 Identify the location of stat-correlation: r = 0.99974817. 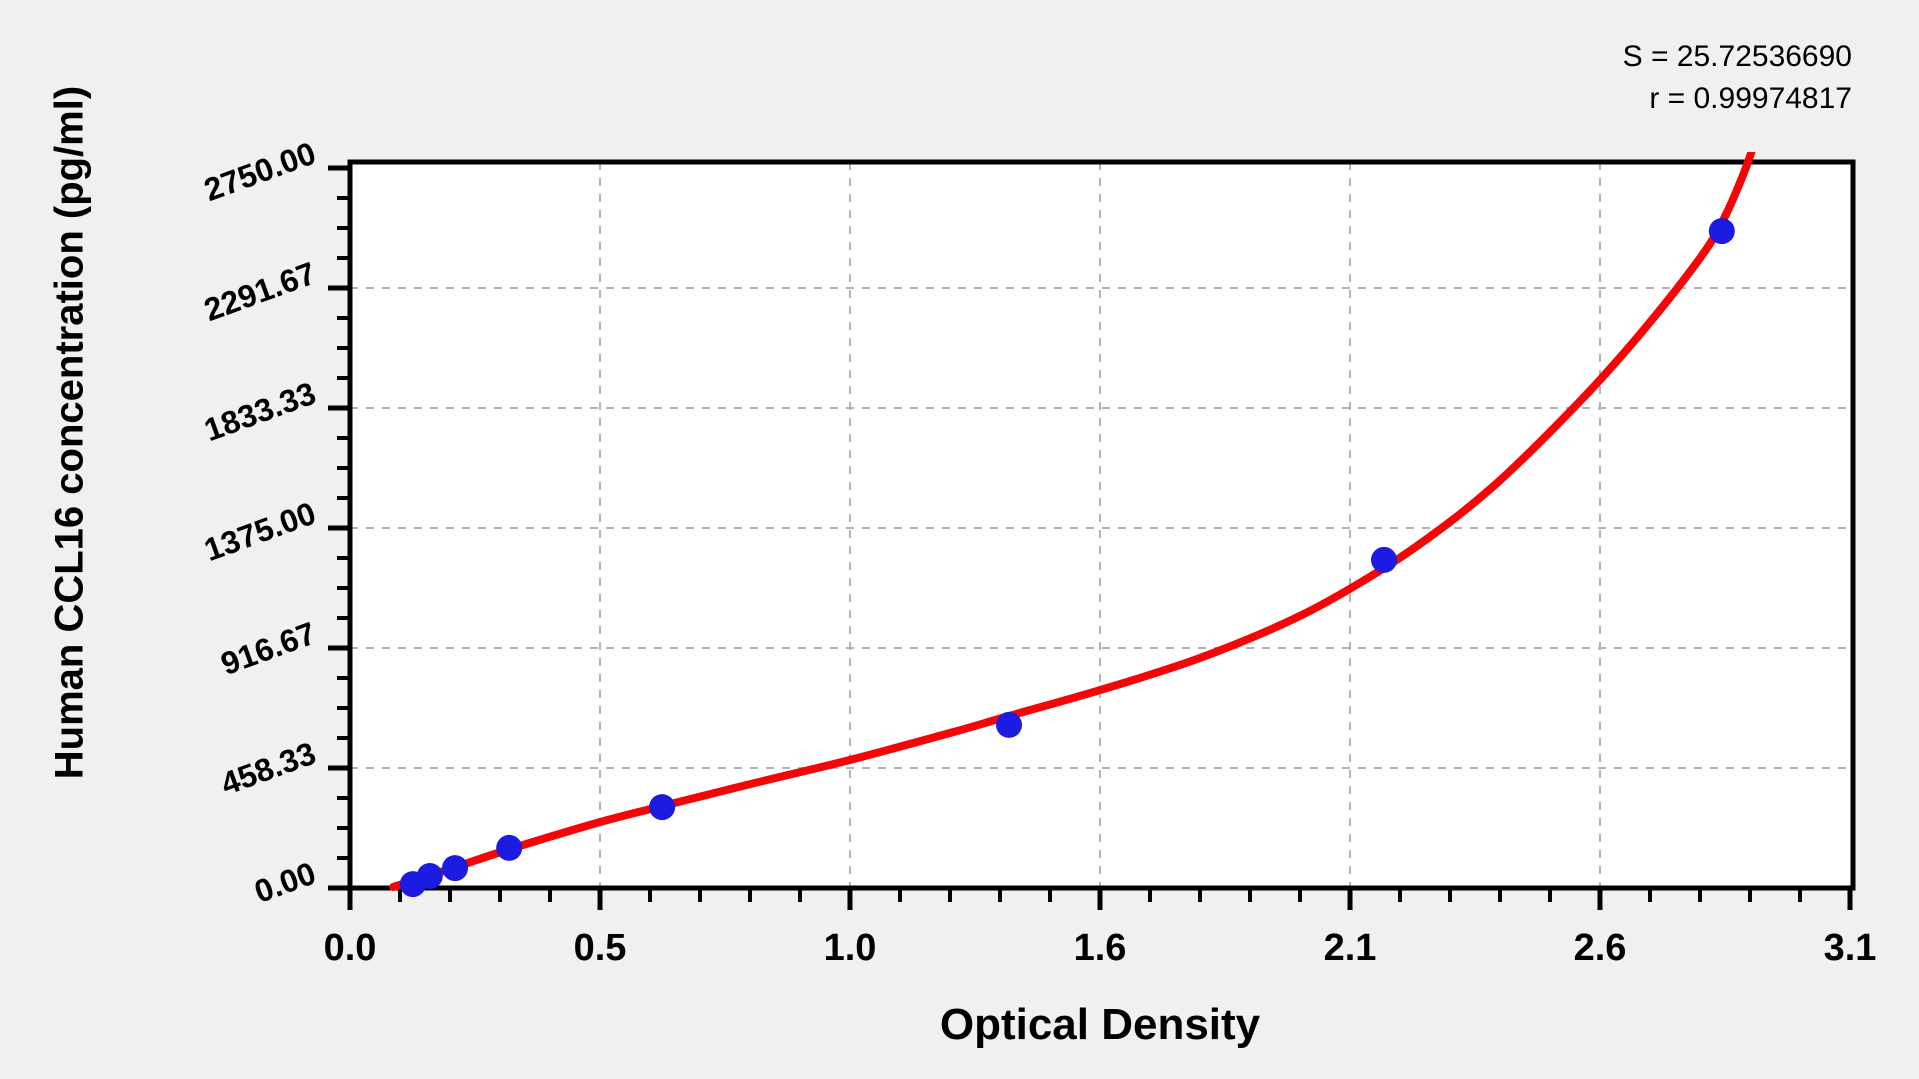
(1750, 98).